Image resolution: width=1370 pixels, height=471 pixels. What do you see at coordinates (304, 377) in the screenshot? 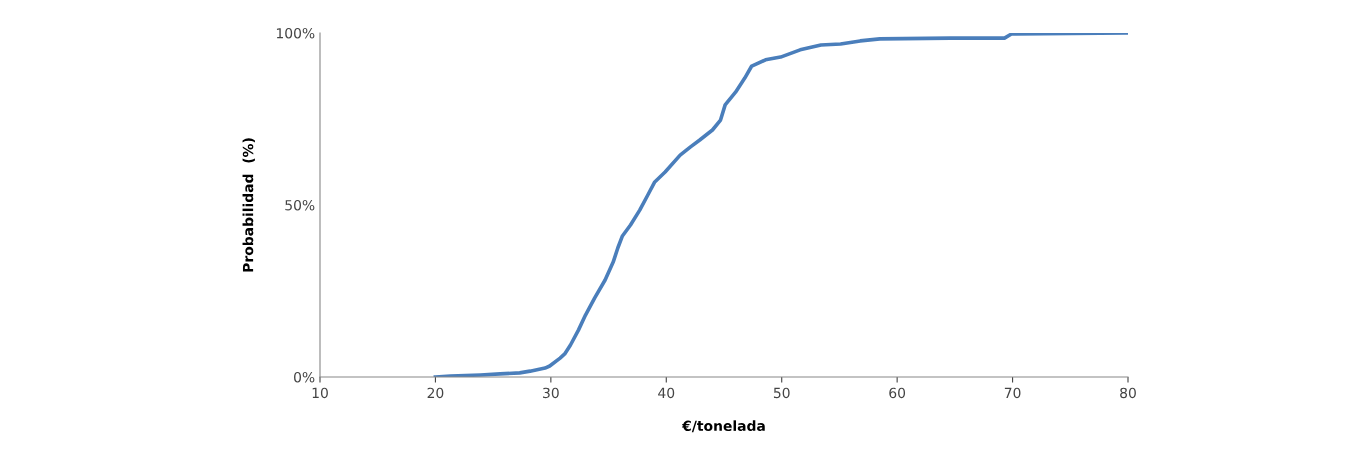
I see `y-tick-label: 0%` at bounding box center [304, 377].